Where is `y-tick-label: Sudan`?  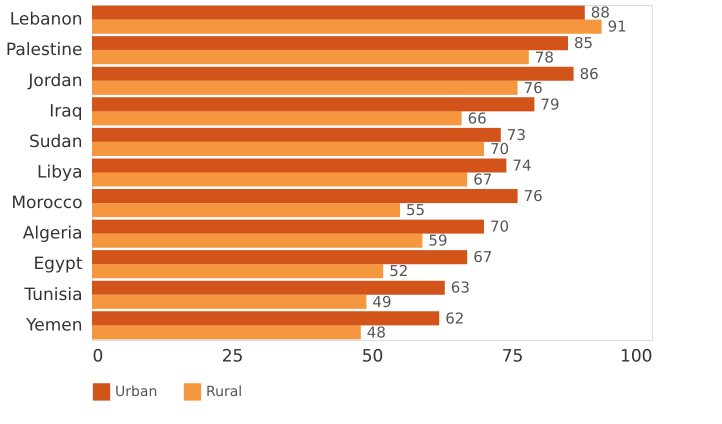
y-tick-label: Sudan is located at coordinates (55, 142).